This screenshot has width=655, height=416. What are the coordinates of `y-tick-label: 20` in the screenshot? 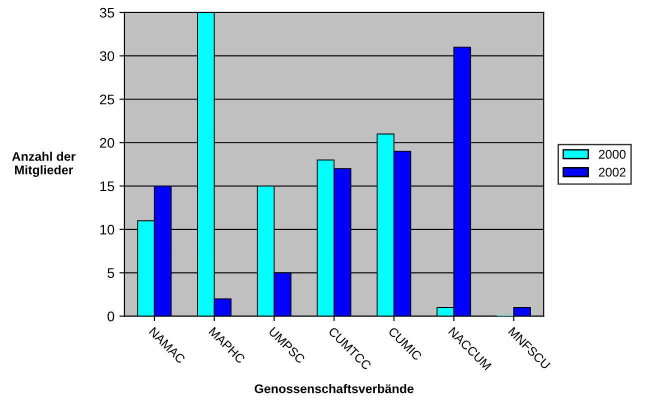 It's located at (107, 143).